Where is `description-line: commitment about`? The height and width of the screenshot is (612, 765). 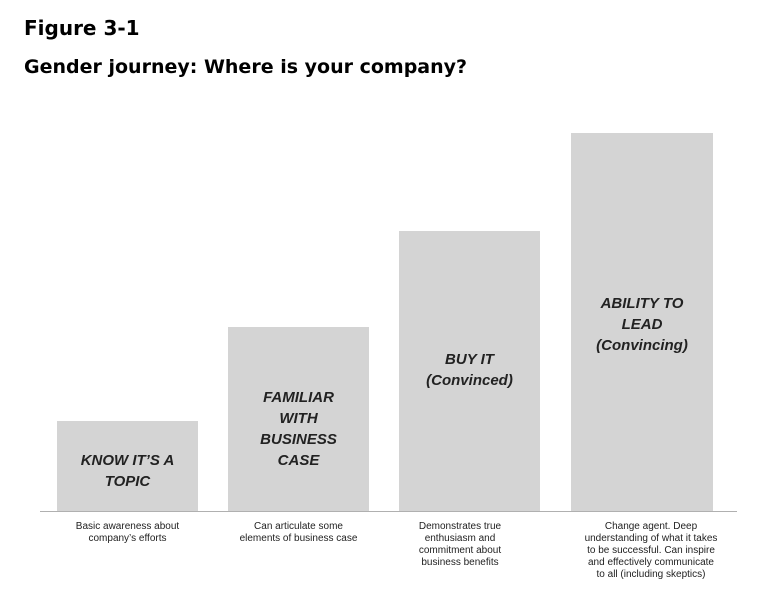
description-line: commitment about is located at coordinates (460, 550).